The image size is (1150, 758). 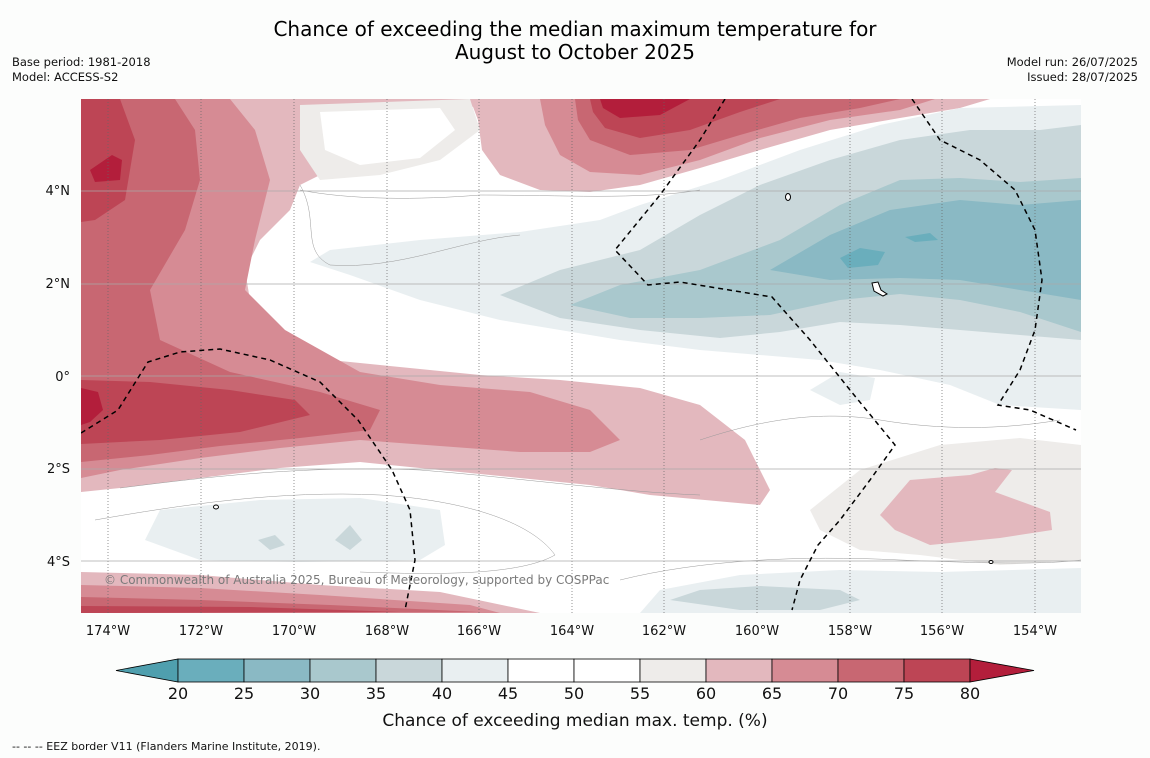 I want to click on region-red-max-west, so click(x=101, y=290).